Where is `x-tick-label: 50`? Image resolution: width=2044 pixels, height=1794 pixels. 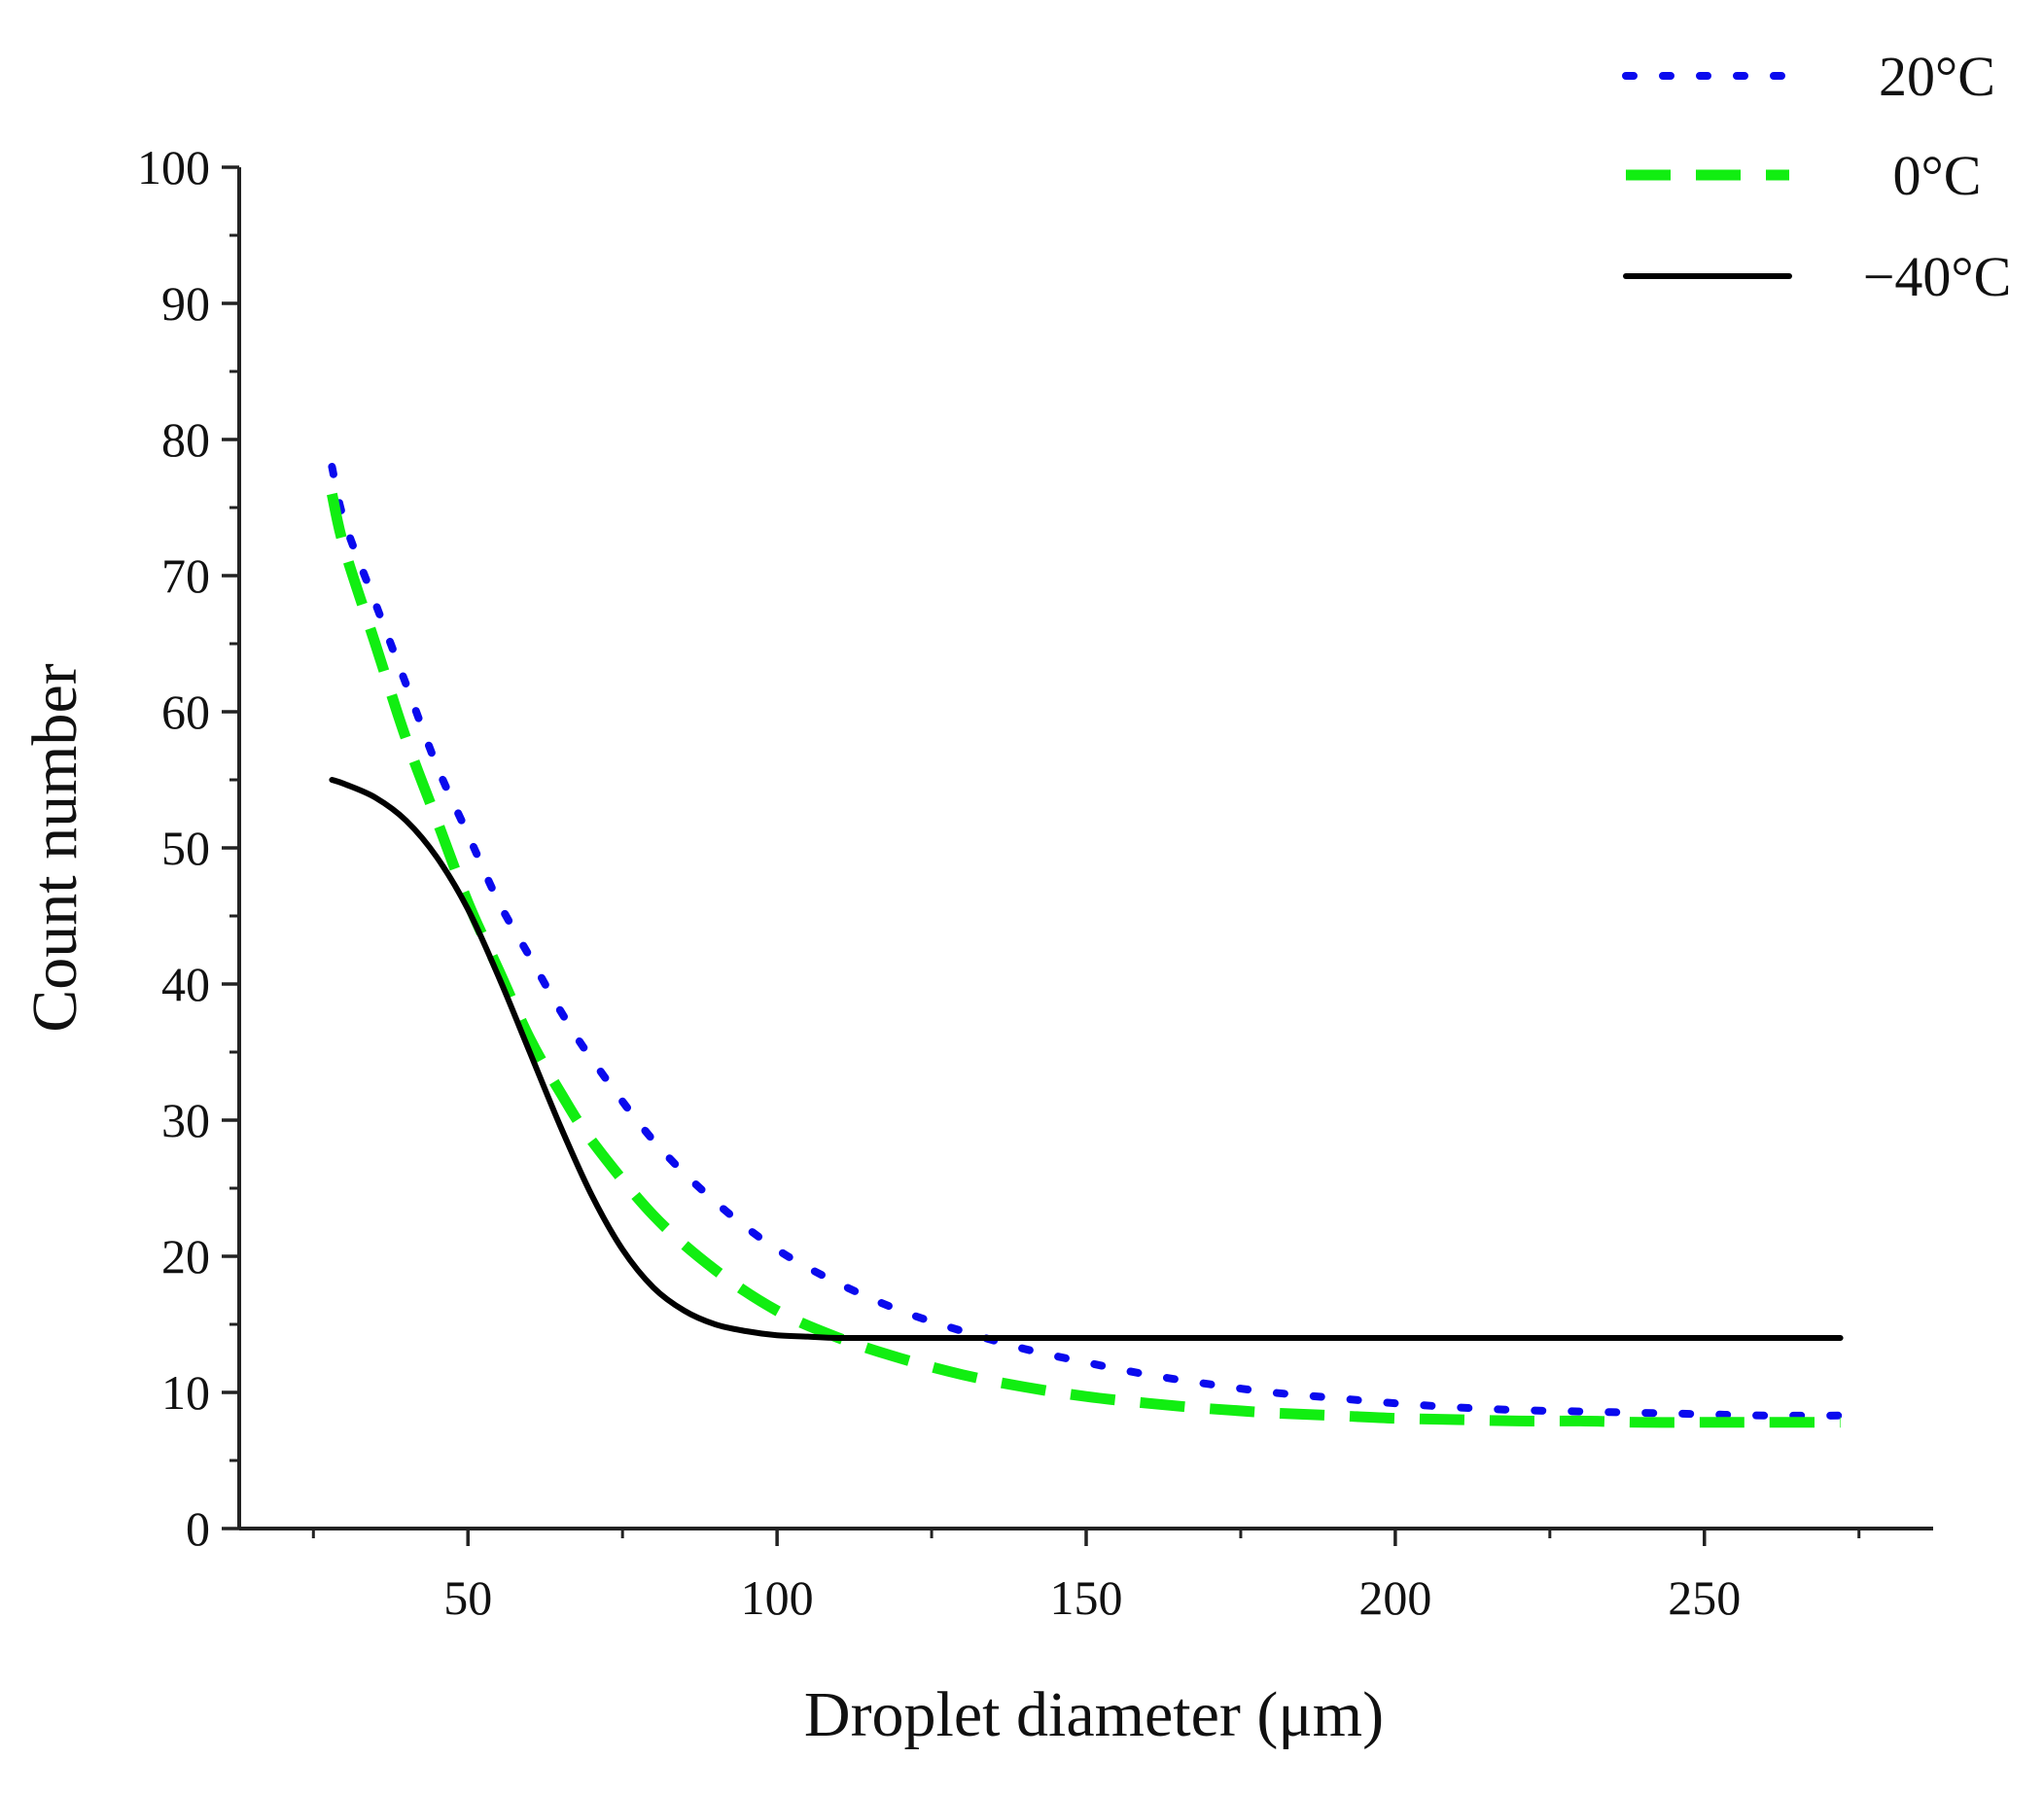 x-tick-label: 50 is located at coordinates (468, 1598).